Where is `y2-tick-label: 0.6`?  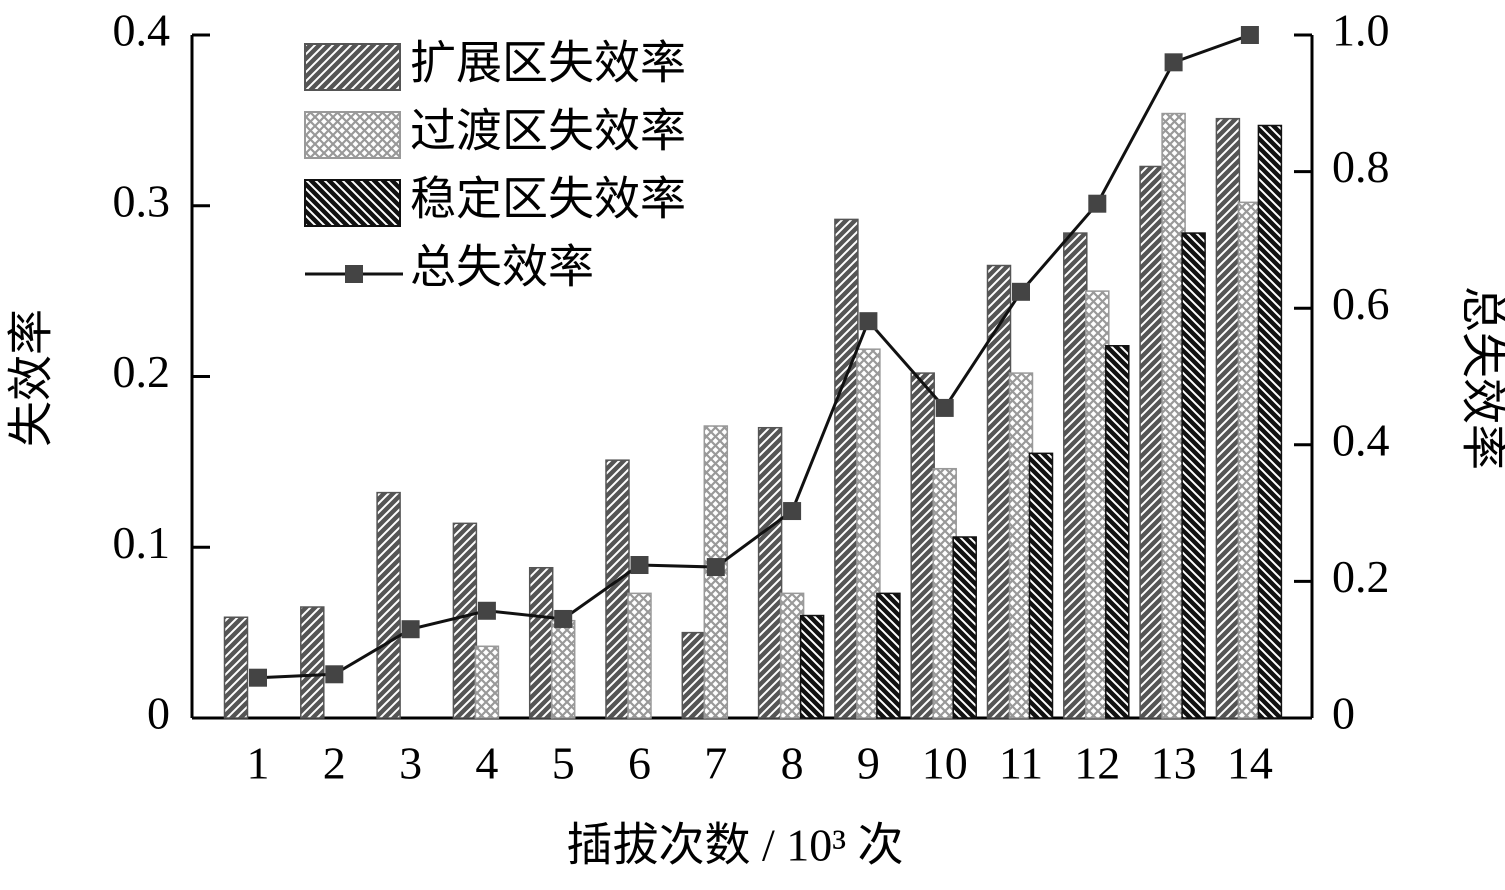
y2-tick-label: 0.6 is located at coordinates (1361, 303).